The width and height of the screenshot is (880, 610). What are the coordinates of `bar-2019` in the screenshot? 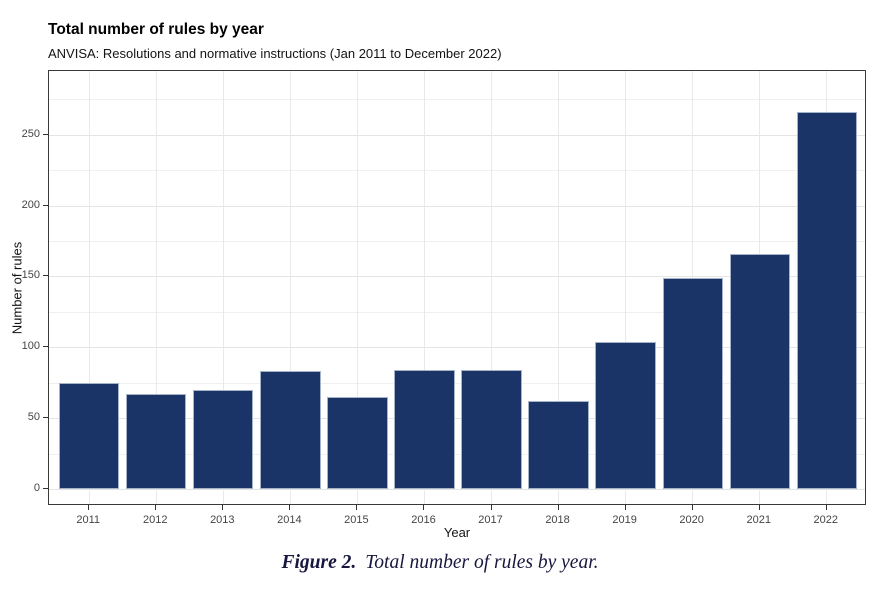 It's located at (625, 415).